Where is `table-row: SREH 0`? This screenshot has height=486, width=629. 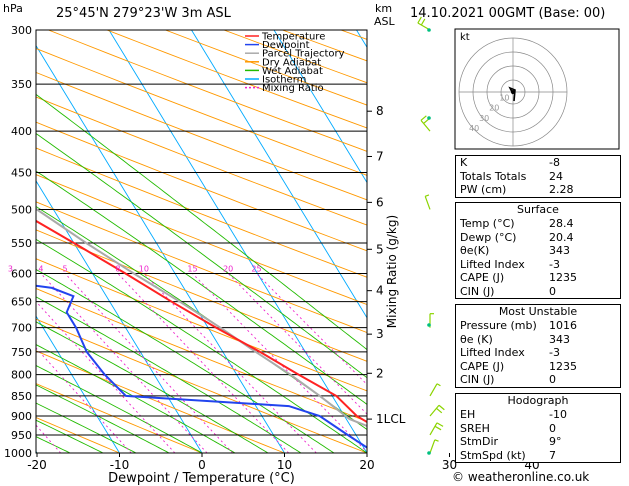 table-row: SREH 0 is located at coordinates (538, 429).